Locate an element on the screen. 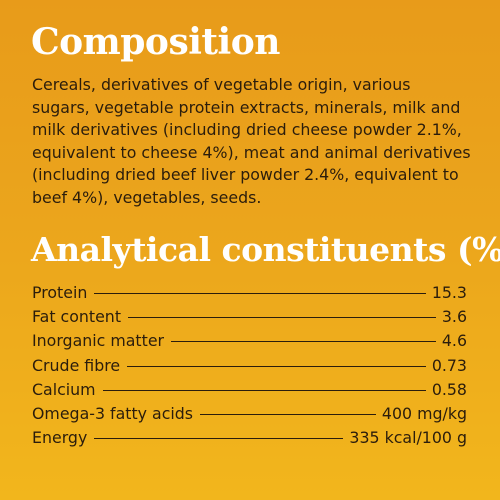 Image resolution: width=500 pixels, height=500 pixels. constituent-row-energy: Energy 335 kcal/100 g is located at coordinates (249, 439).